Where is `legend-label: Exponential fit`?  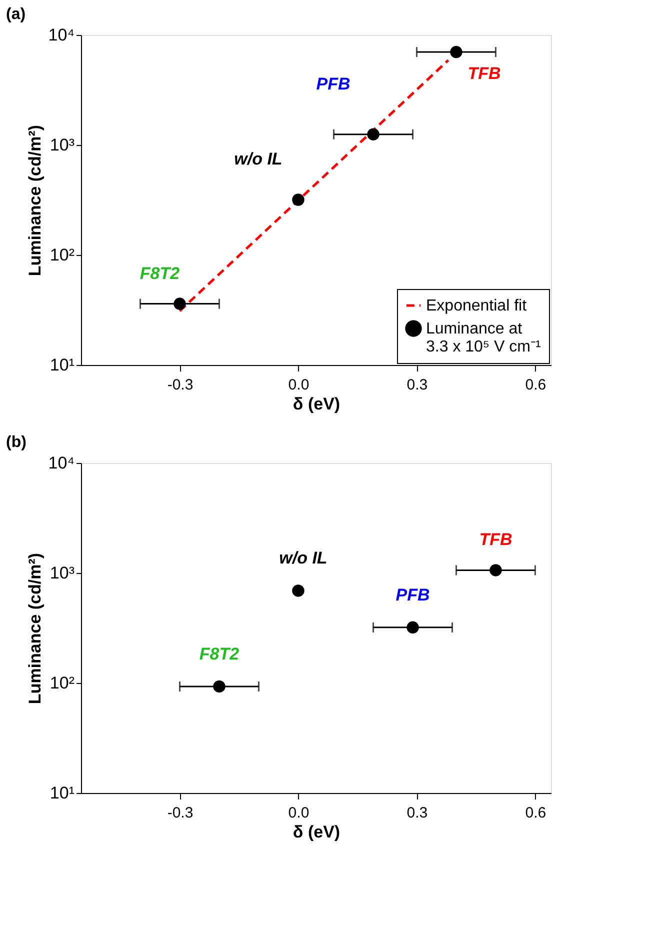
legend-label: Exponential fit is located at coordinates (477, 306).